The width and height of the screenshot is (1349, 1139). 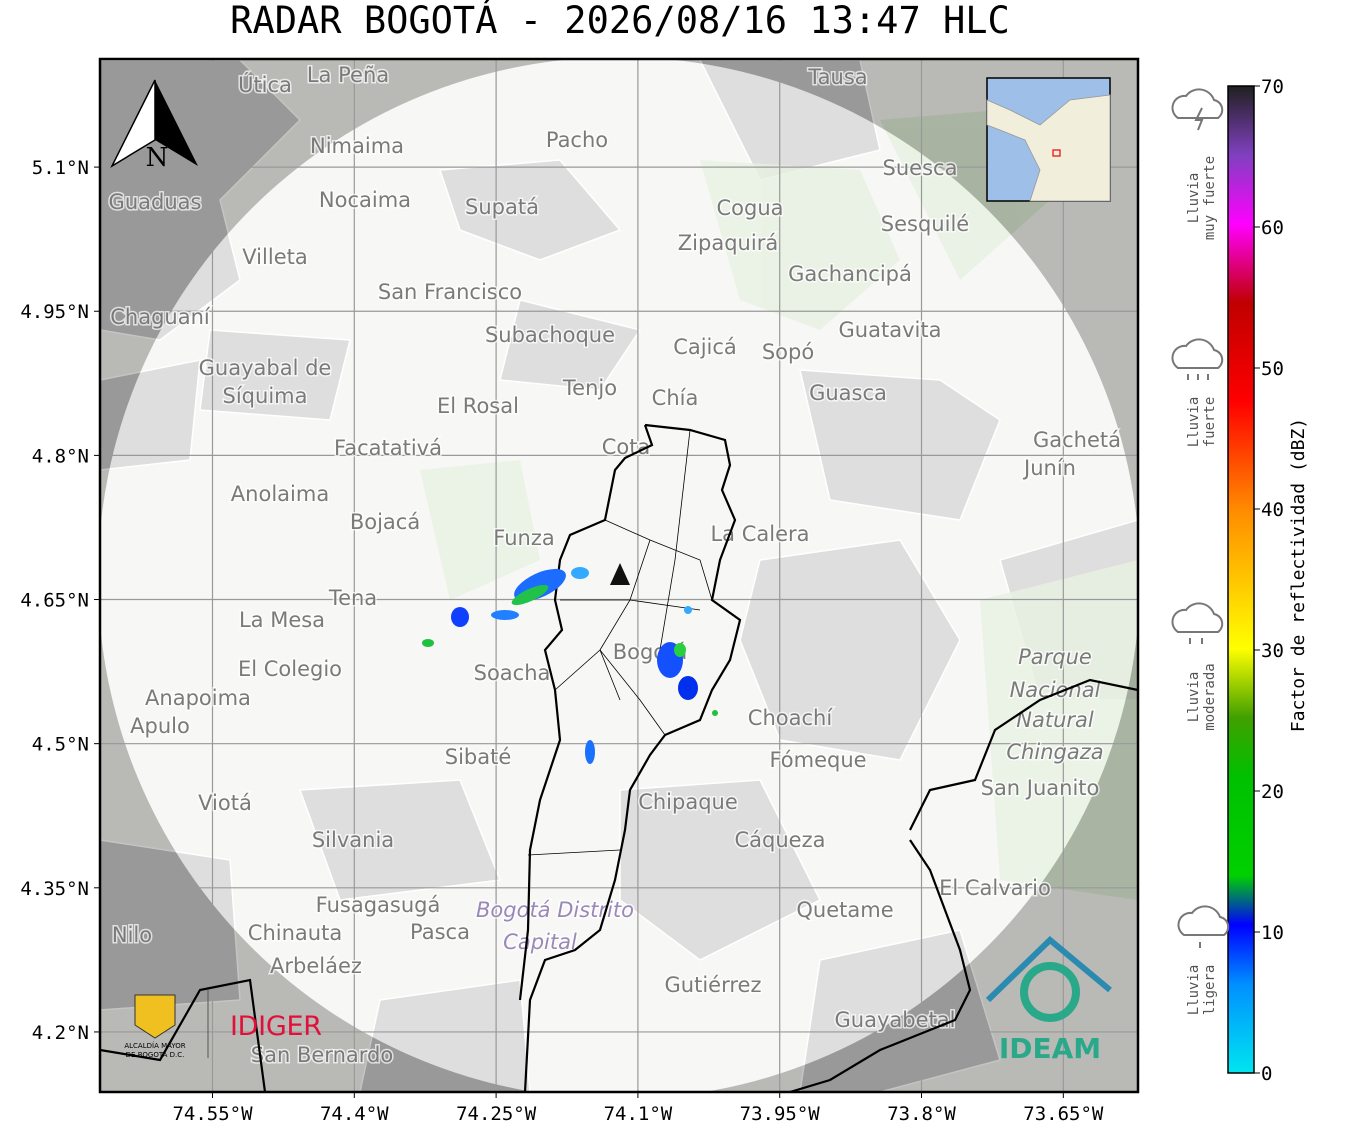 I want to click on y-tick-label: 4.2°N, so click(x=60, y=1033).